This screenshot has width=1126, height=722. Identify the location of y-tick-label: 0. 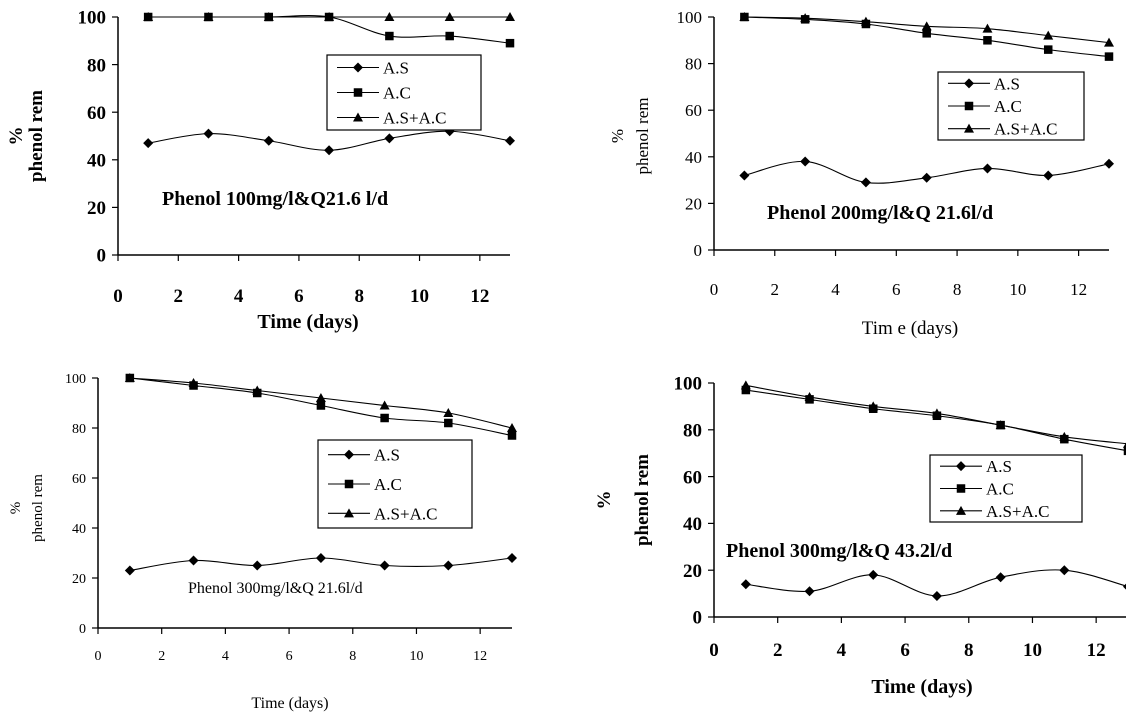
(698, 618).